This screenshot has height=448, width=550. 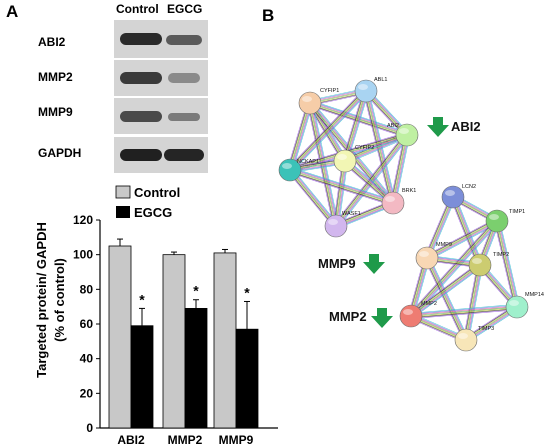 What do you see at coordinates (534, 295) in the screenshot?
I see `node-label-mmp14: MMP14` at bounding box center [534, 295].